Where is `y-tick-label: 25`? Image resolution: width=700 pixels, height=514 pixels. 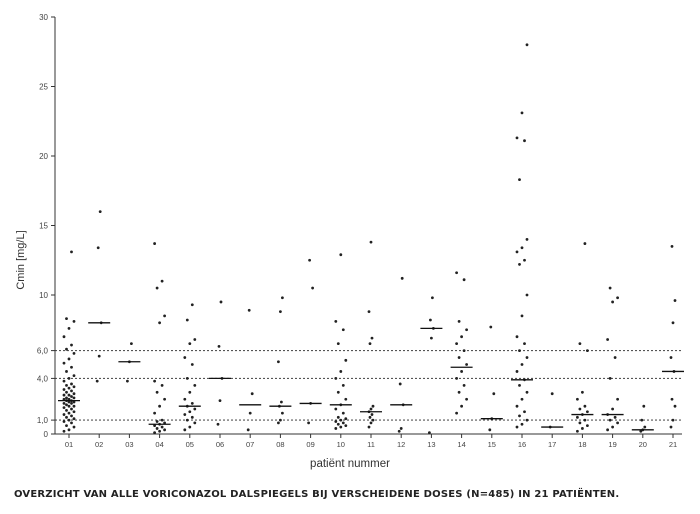 y-tick-label: 25 is located at coordinates (43, 87).